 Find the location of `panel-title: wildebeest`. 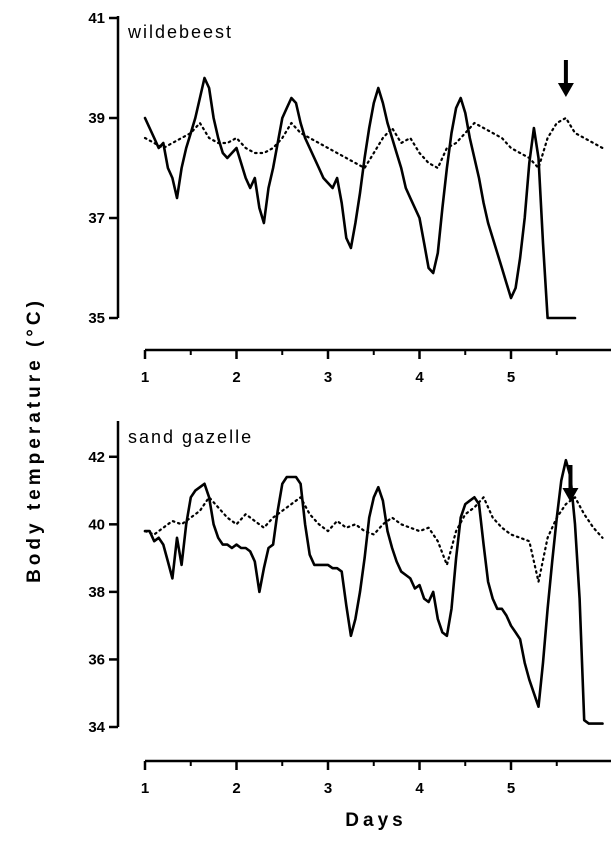

panel-title: wildebeest is located at coordinates (180, 32).